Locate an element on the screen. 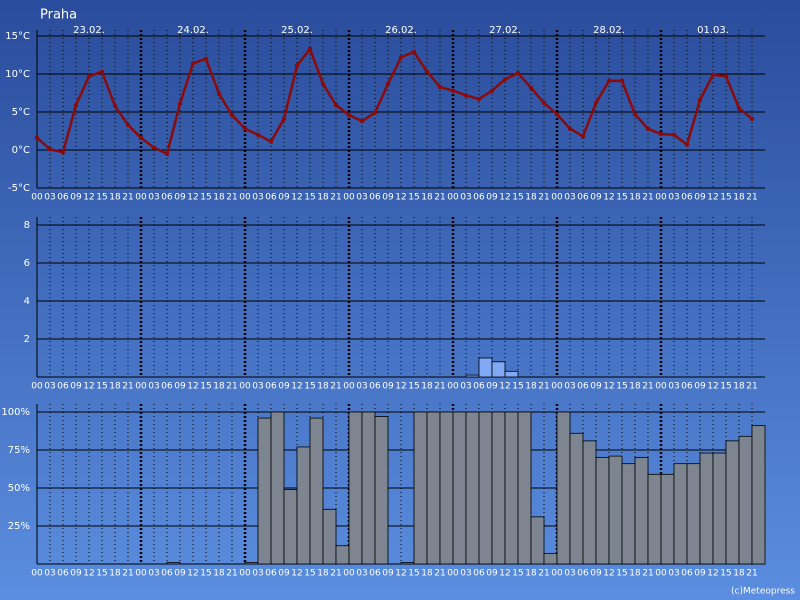 This screenshot has width=800, height=600. y-tick-label: 25% is located at coordinates (19, 526).